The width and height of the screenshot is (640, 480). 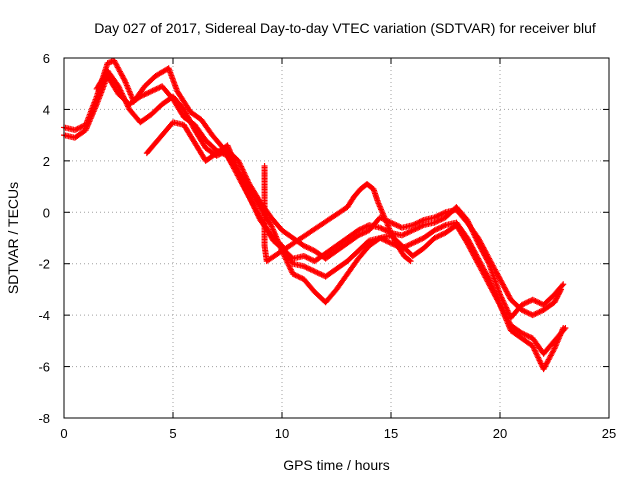 I want to click on x-tick-label: 25, so click(x=609, y=433).